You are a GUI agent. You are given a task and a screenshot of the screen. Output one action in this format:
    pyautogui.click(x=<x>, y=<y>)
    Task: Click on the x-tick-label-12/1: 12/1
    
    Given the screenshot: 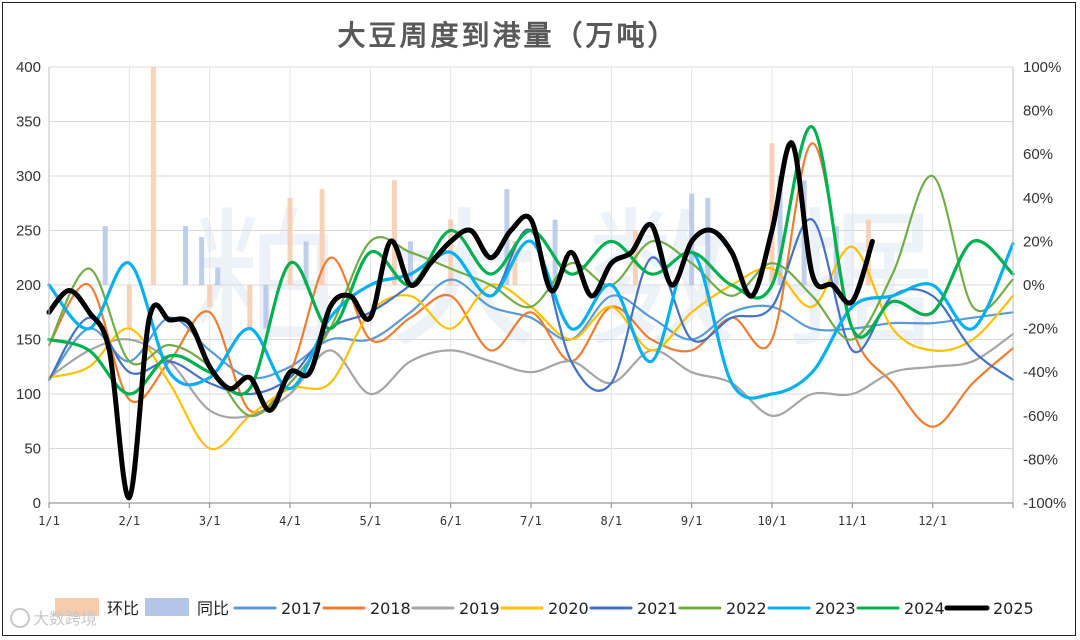 What is the action you would take?
    pyautogui.click(x=932, y=521)
    